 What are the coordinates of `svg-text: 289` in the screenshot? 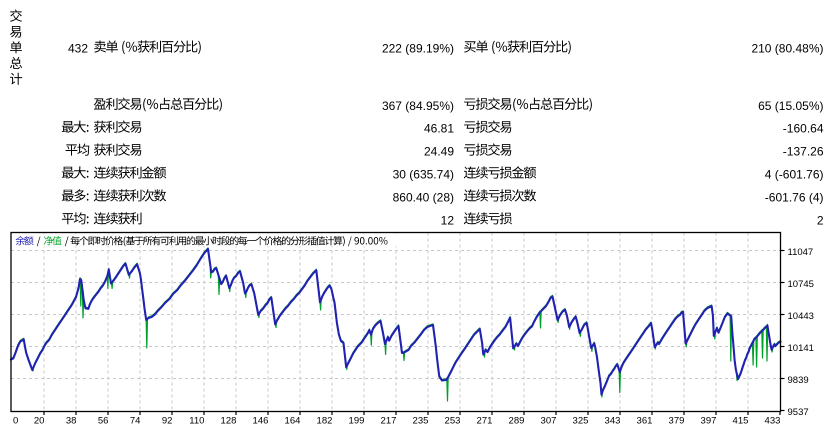 It's located at (517, 420).